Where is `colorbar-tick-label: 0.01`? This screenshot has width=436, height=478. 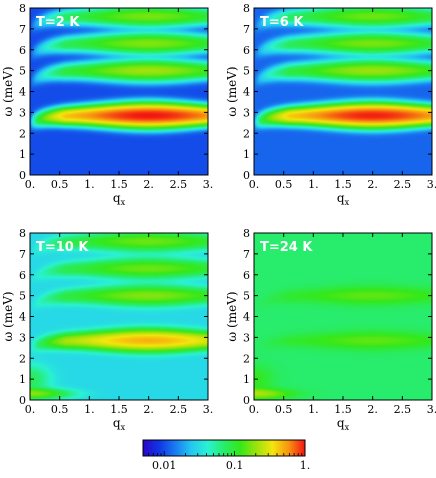
colorbar-tick-label: 0.01 is located at coordinates (164, 465).